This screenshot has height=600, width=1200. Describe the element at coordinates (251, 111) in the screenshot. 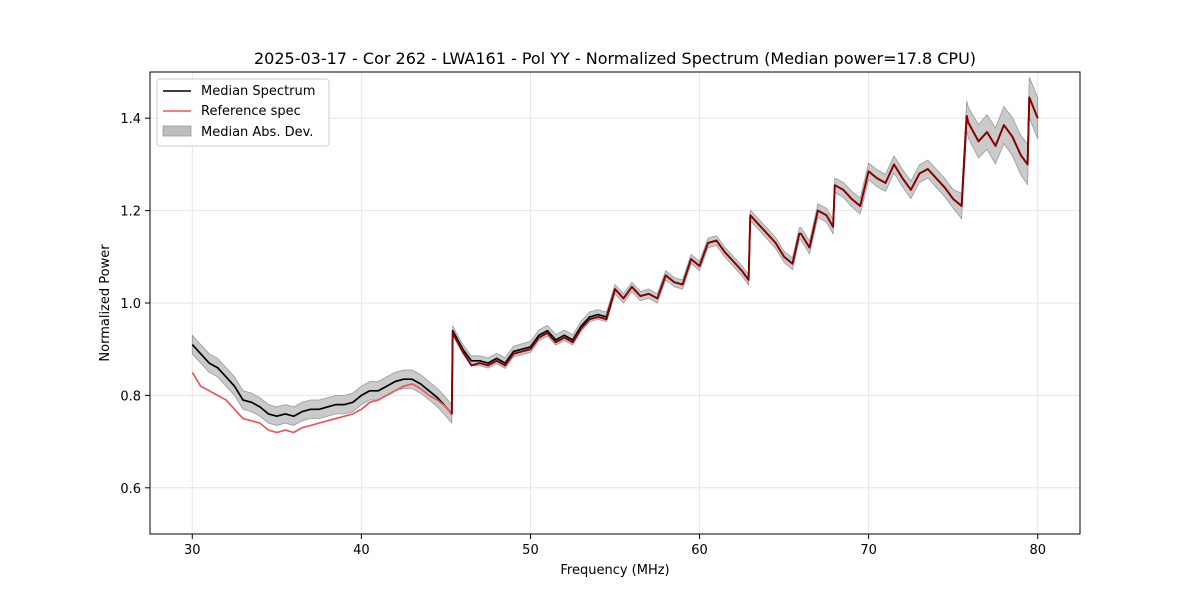

I see `legend-reference-label: Reference spec` at that location.